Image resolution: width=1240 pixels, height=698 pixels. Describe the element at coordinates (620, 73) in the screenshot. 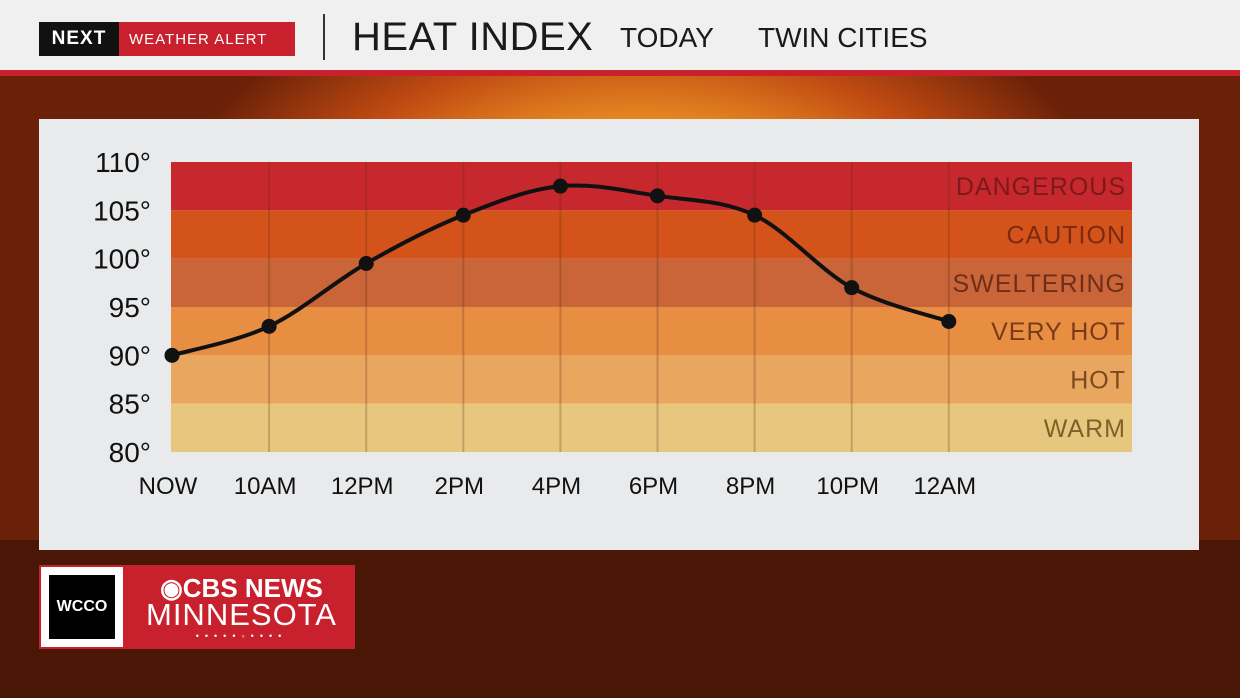

I see `header-accent-line` at that location.